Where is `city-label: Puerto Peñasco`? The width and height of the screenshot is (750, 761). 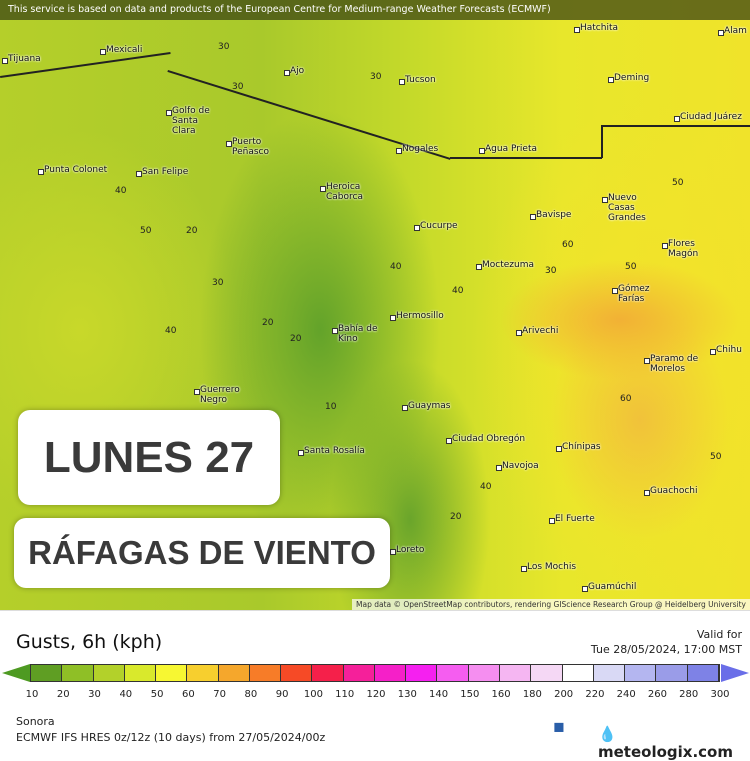
city-label: Puerto Peñasco is located at coordinates (254, 147).